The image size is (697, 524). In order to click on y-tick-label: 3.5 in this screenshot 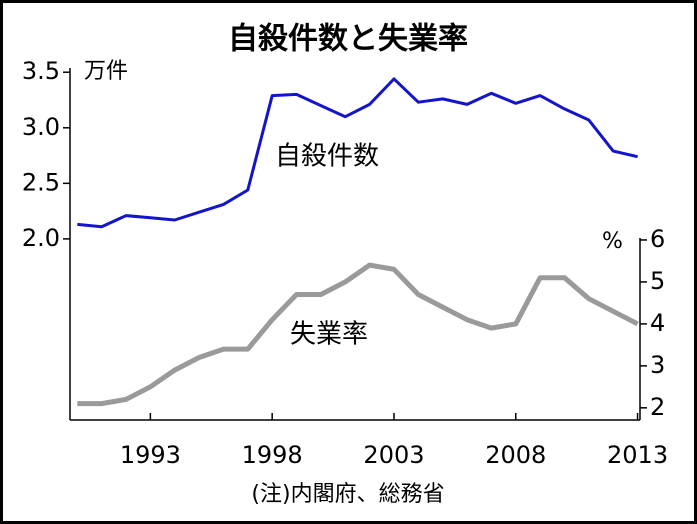, I will do `click(41, 71)`.